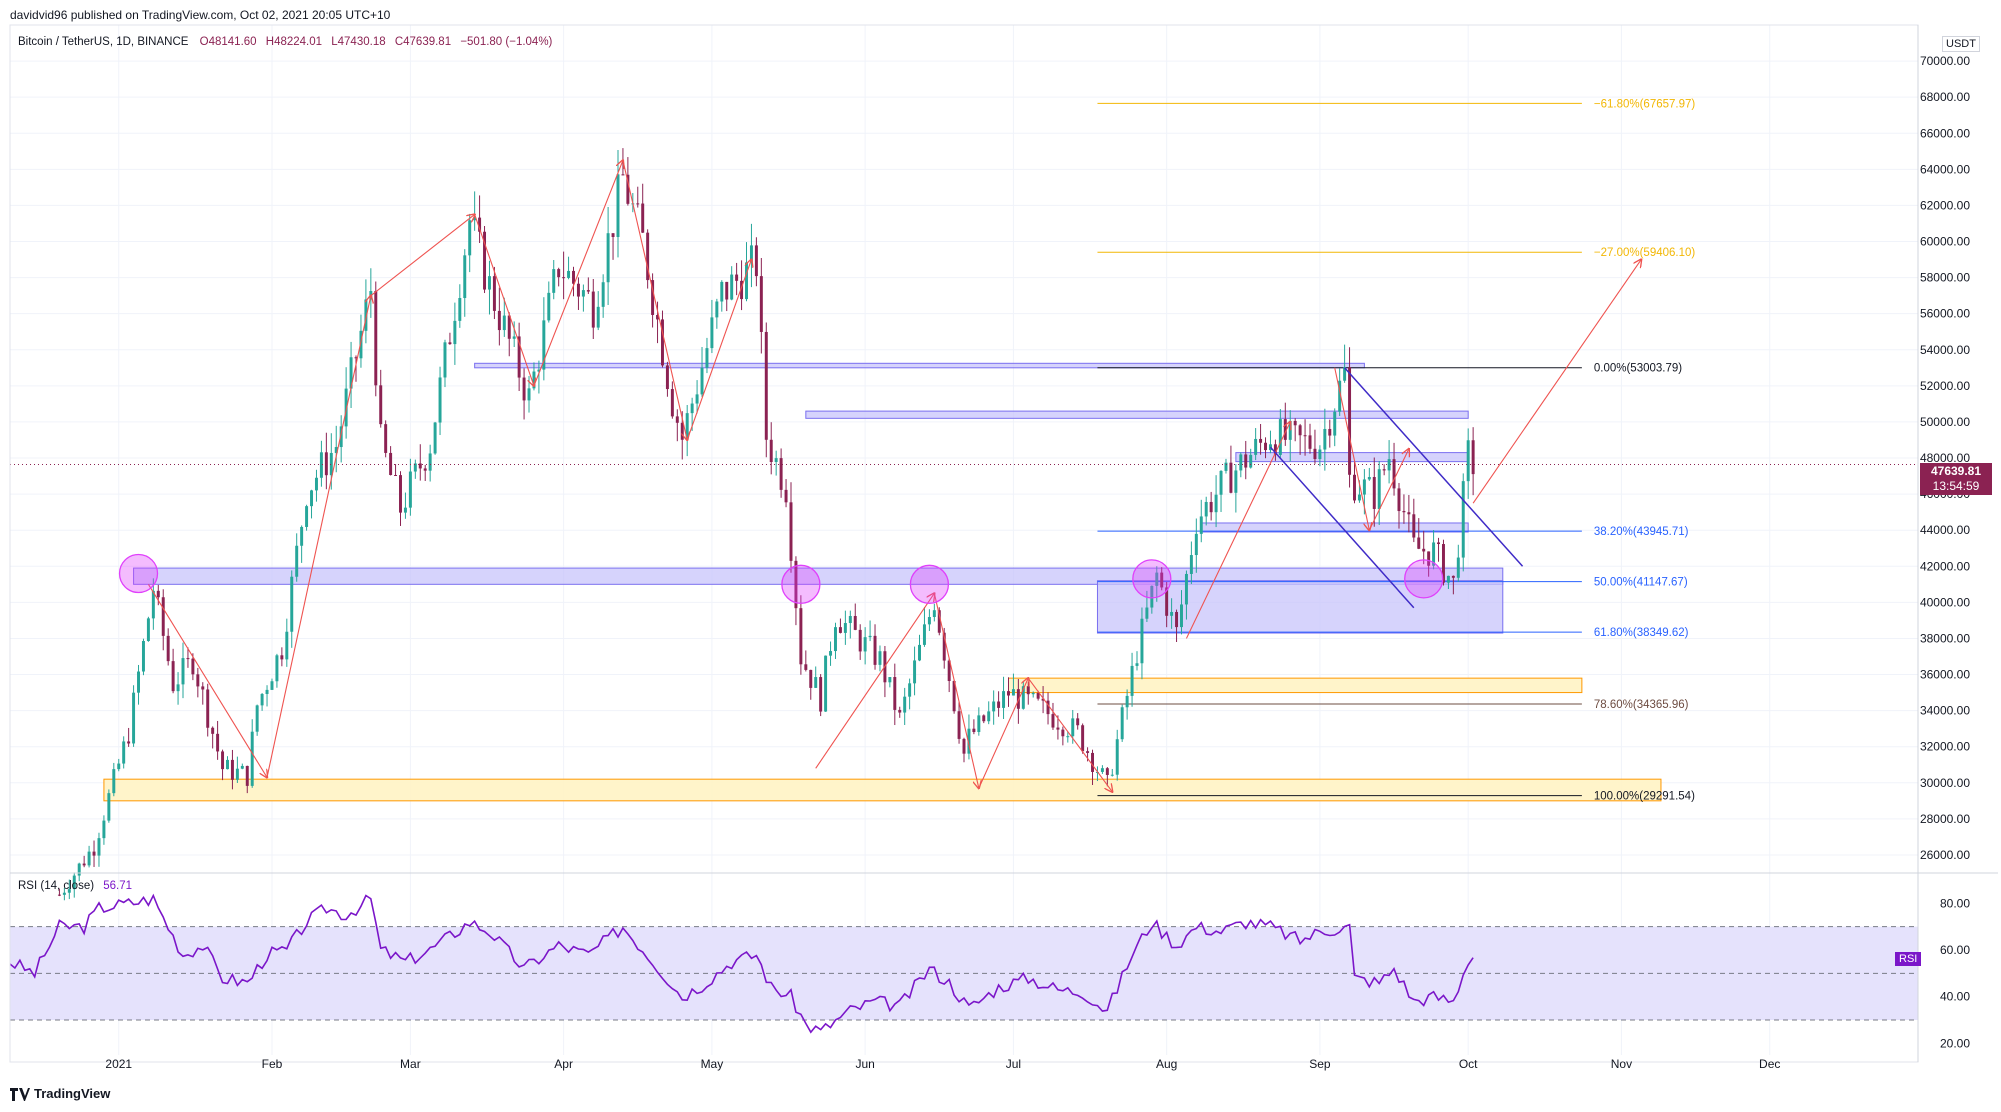 The image size is (2001, 1112). I want to click on rsi-label: RSI (14, close), so click(56, 886).